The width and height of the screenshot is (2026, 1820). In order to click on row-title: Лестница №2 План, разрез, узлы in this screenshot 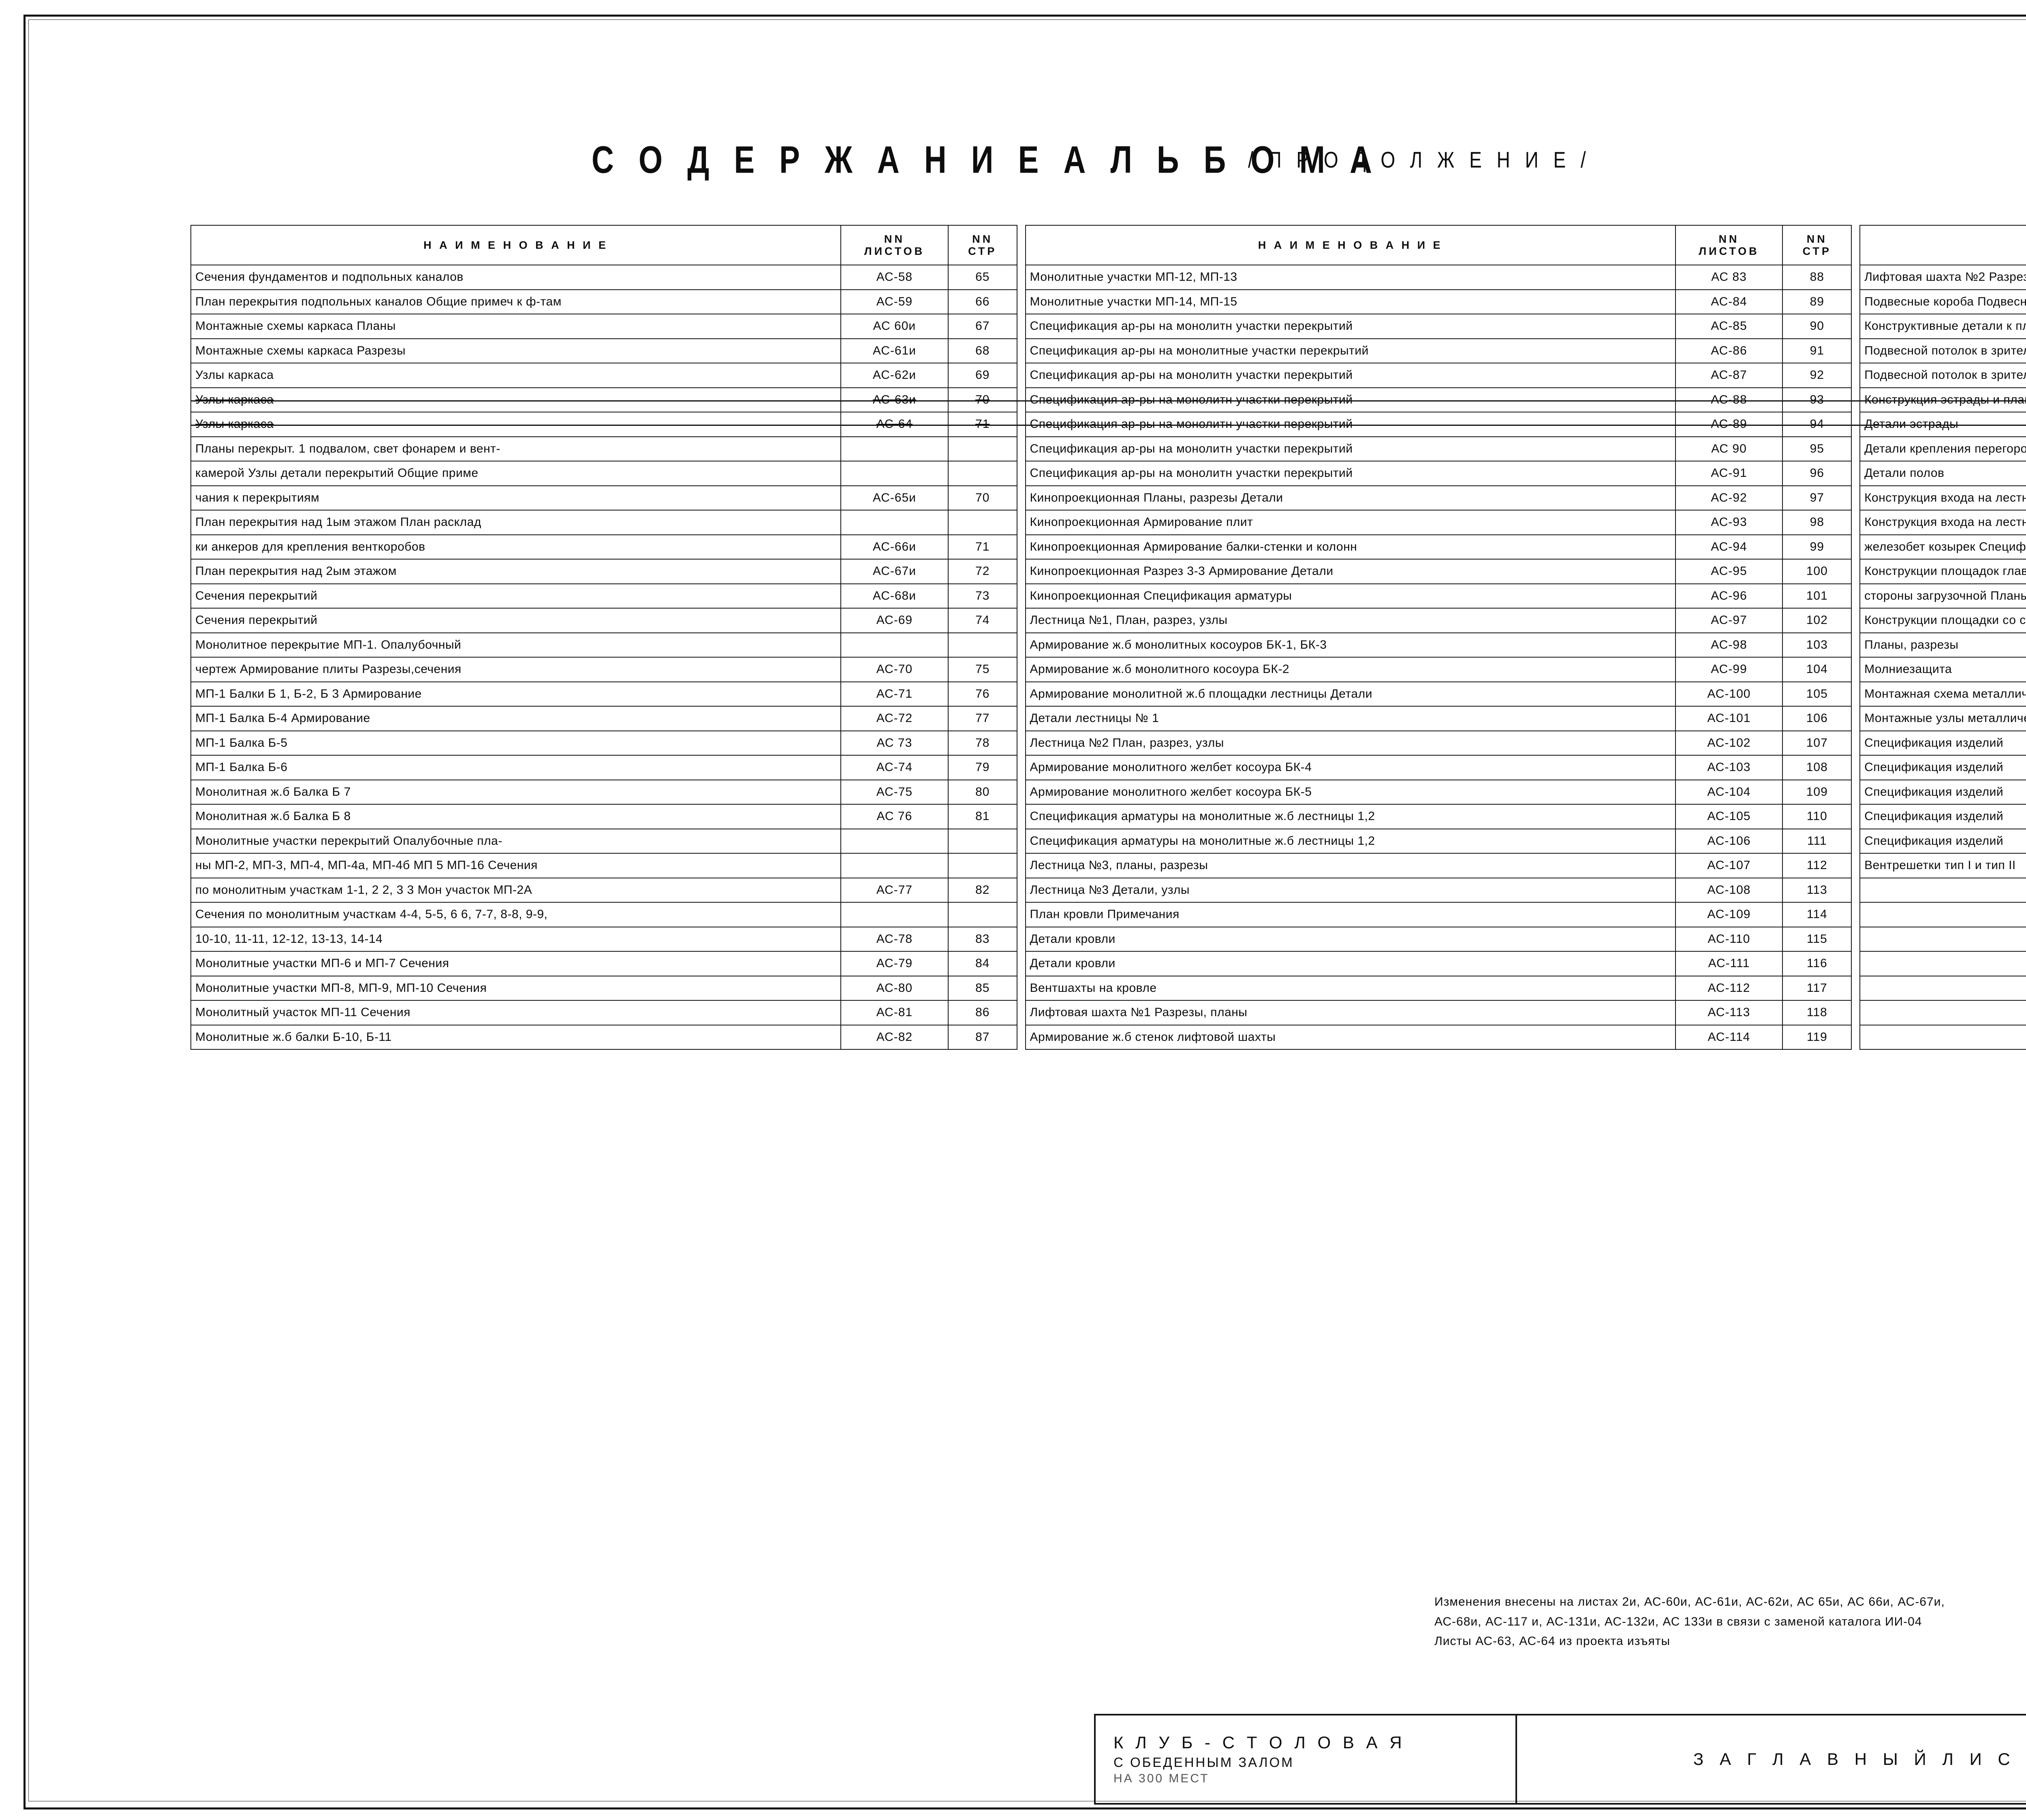, I will do `click(1350, 743)`.